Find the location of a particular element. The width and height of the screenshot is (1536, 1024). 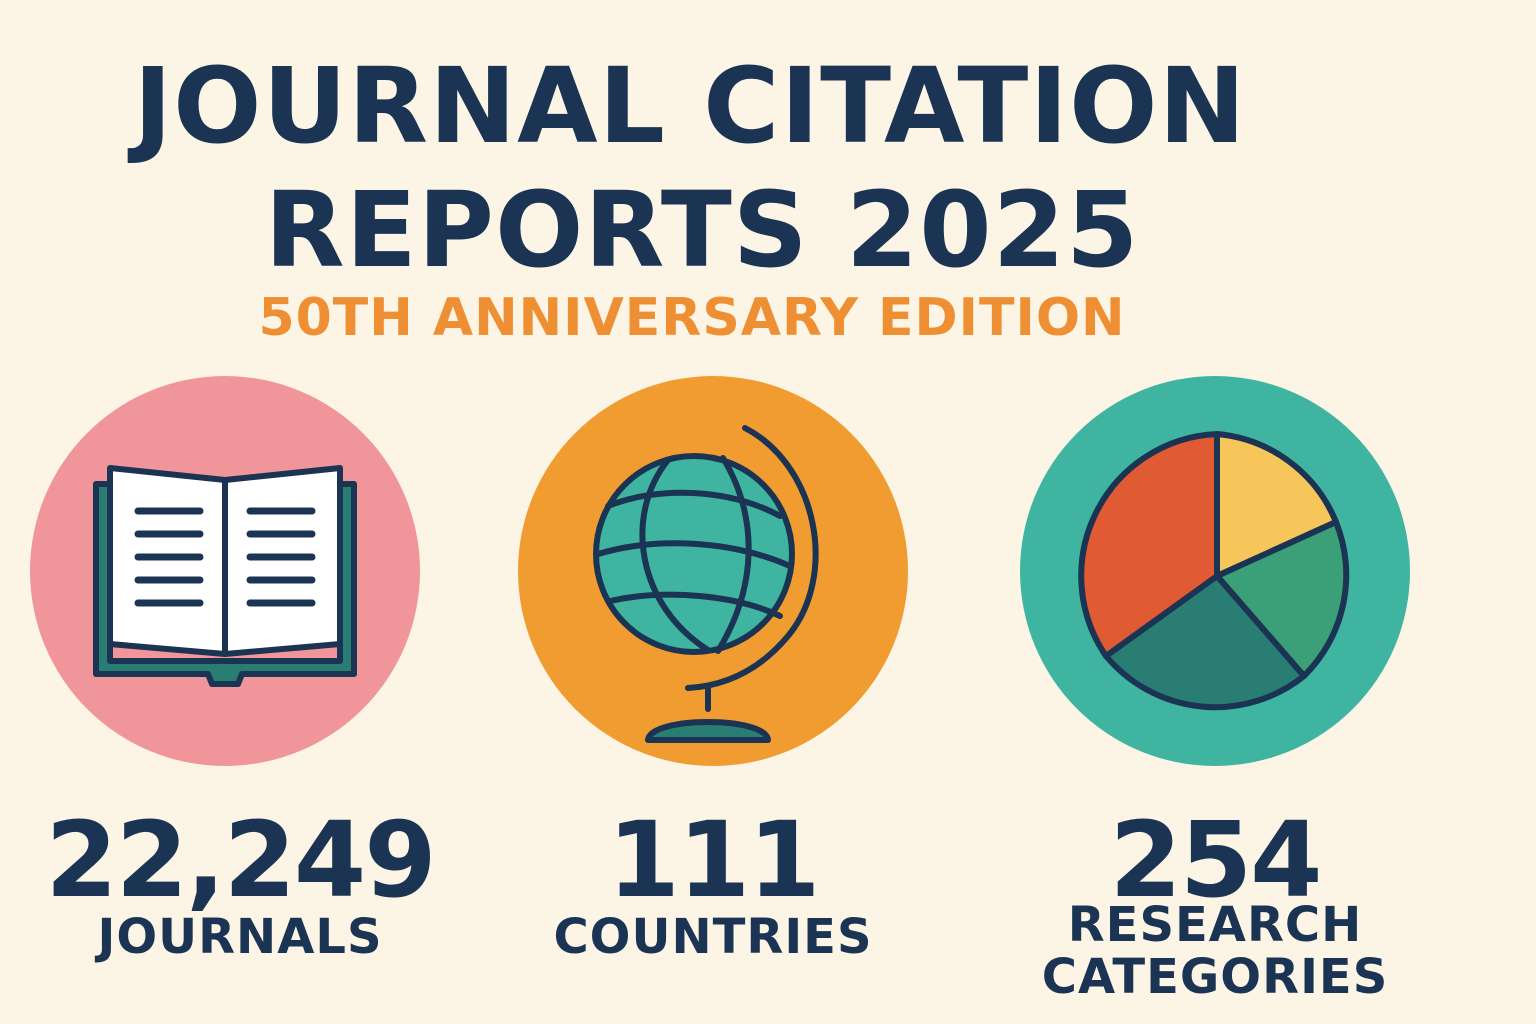

pie-chart-icon is located at coordinates (1214, 571).